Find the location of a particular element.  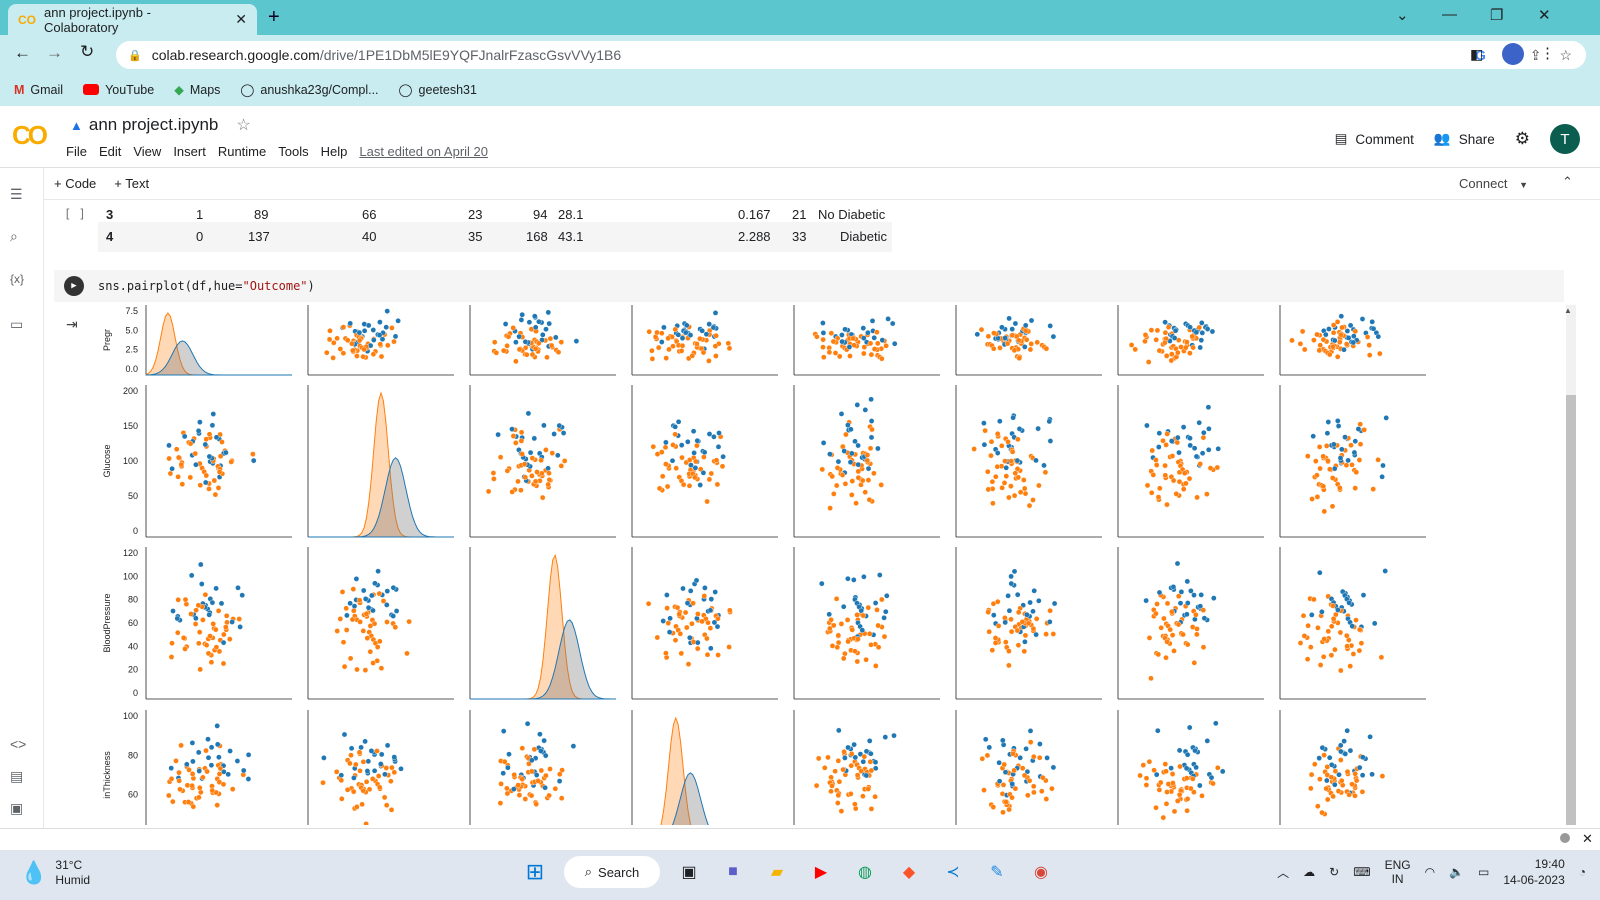

bookmark-maps: ◆ Maps is located at coordinates (197, 90).